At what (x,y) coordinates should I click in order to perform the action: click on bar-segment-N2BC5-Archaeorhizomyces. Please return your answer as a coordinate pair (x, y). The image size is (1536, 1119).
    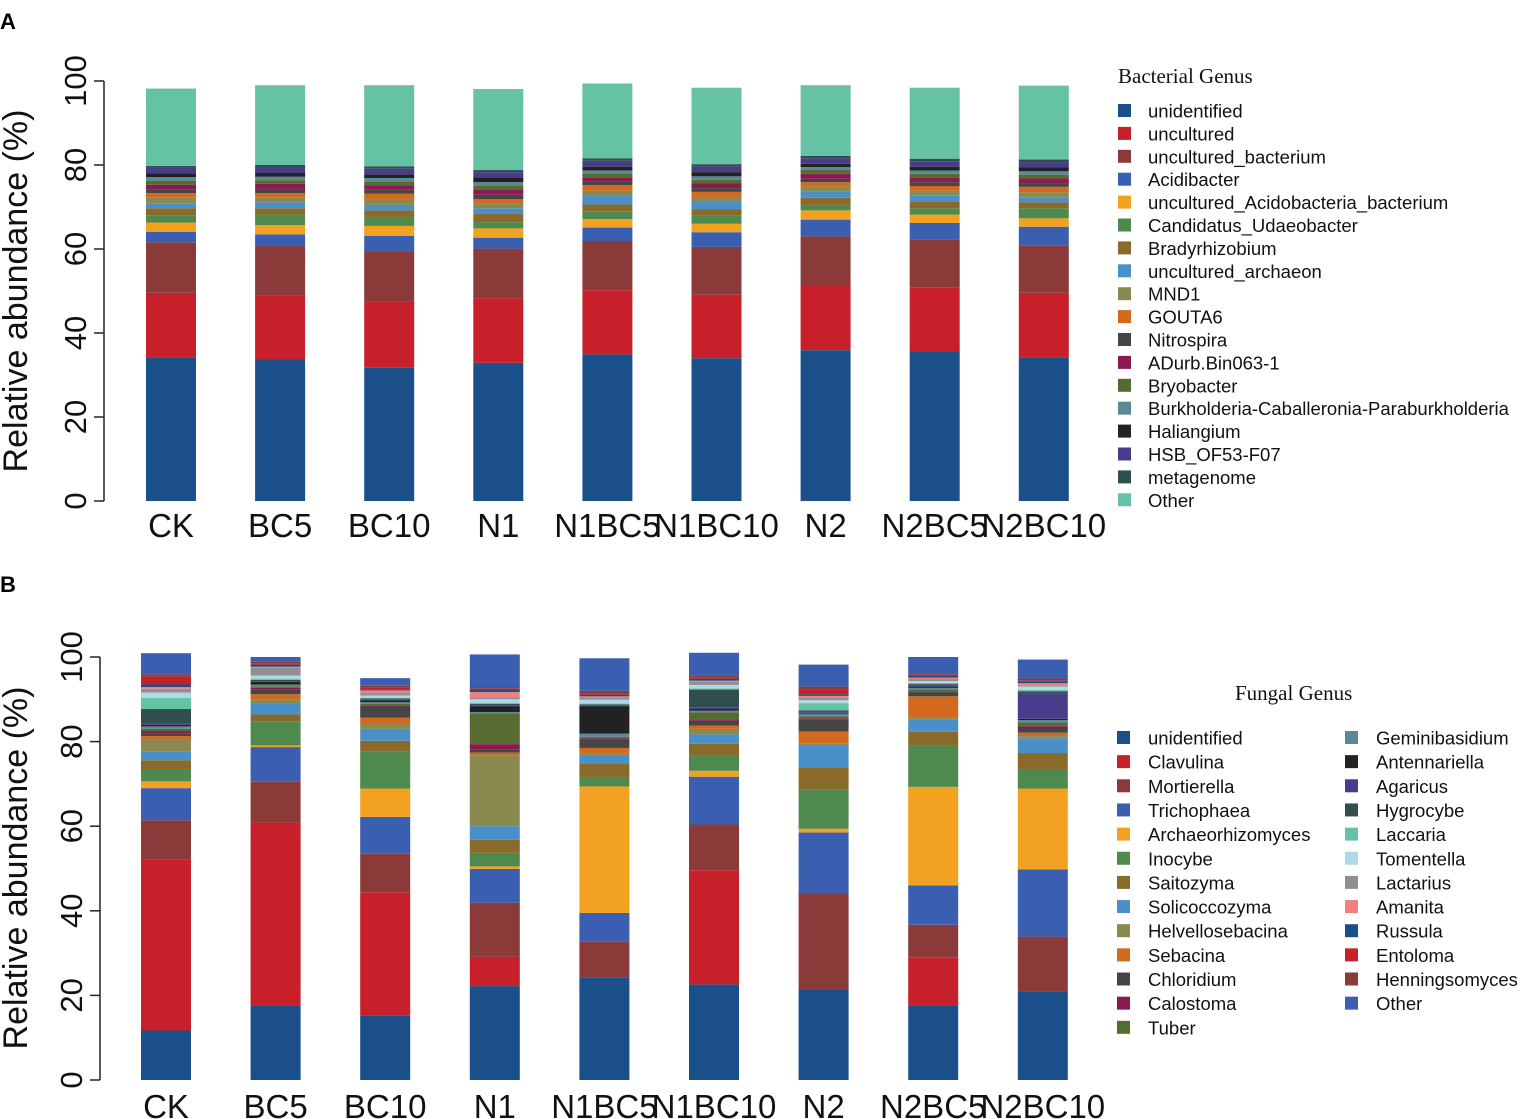
    Looking at the image, I should click on (933, 836).